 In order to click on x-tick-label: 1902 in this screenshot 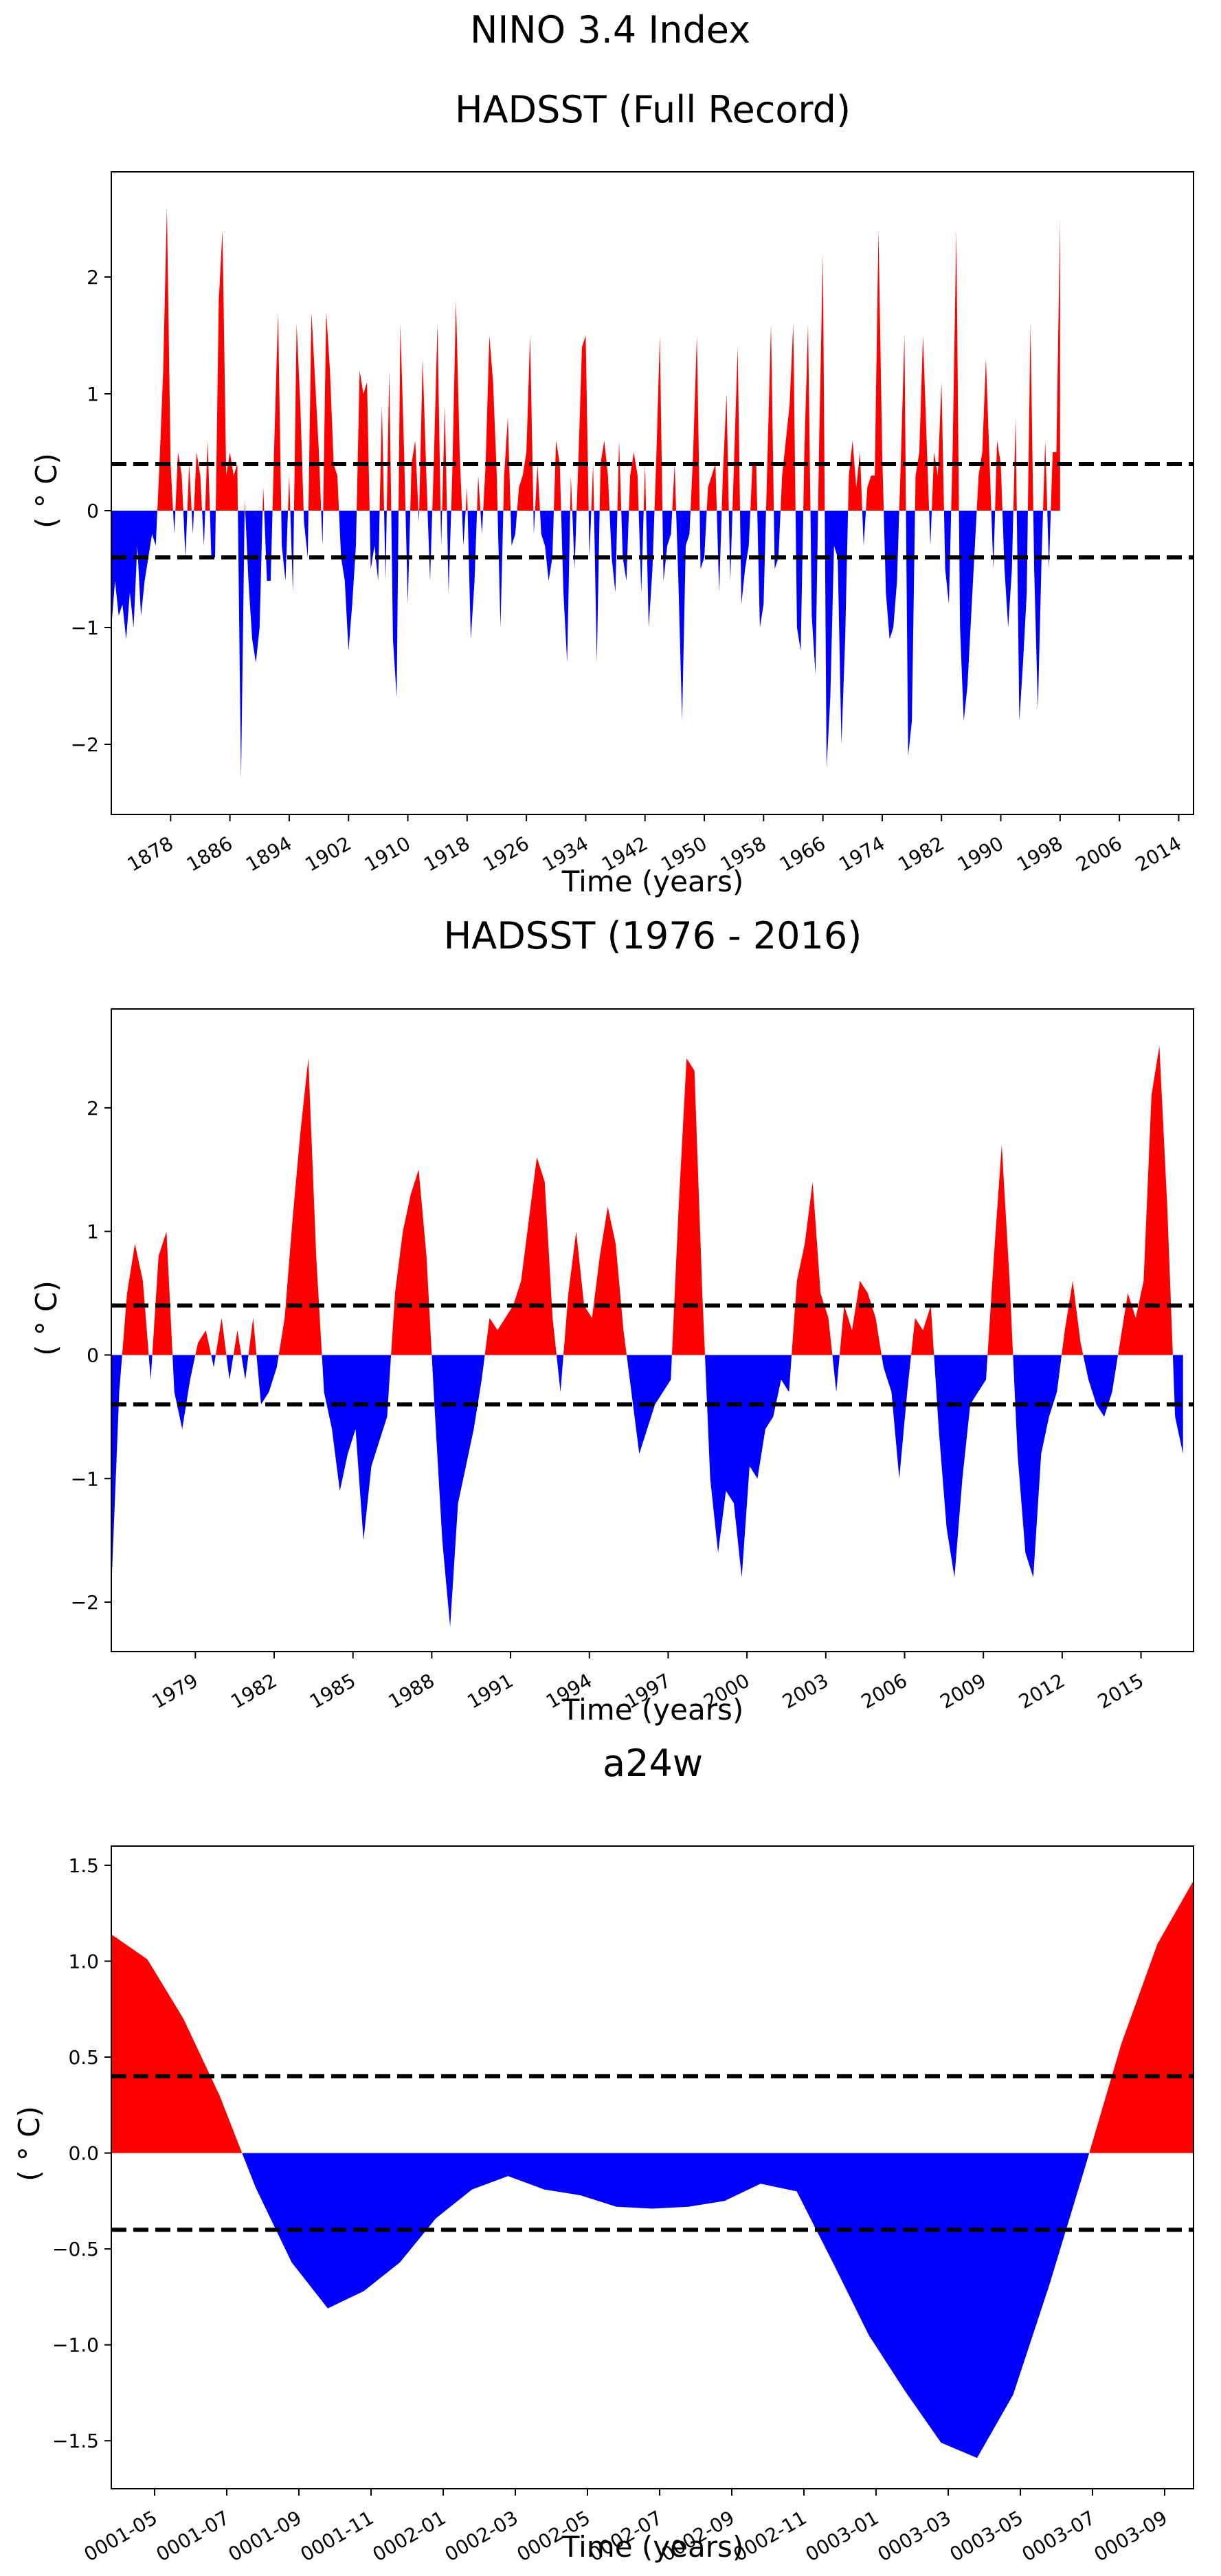, I will do `click(328, 854)`.